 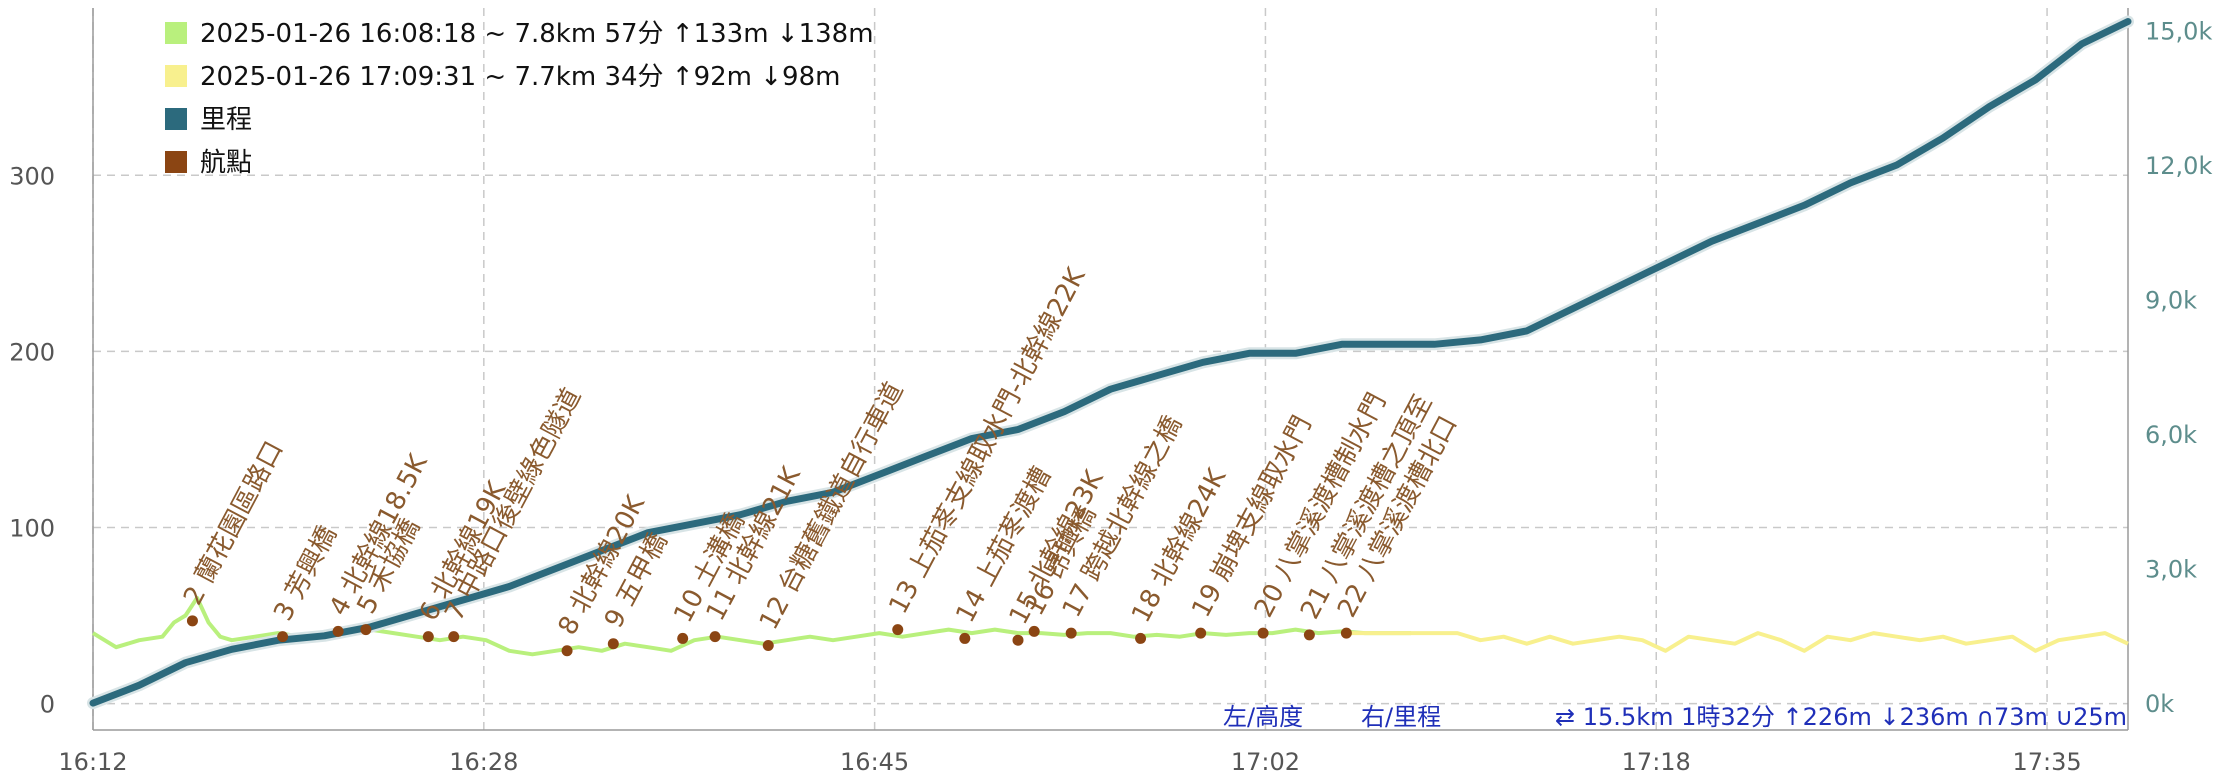 What do you see at coordinates (2159, 704) in the screenshot?
I see `y-right-tick-label: 0k` at bounding box center [2159, 704].